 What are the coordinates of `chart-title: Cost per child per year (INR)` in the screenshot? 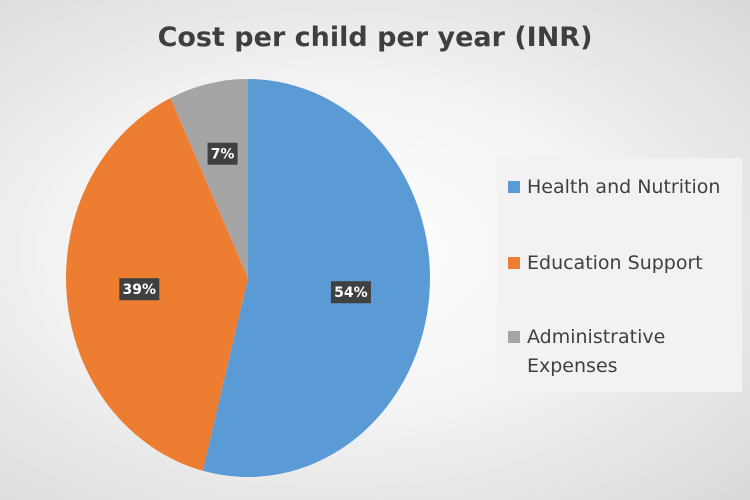 It's located at (375, 37).